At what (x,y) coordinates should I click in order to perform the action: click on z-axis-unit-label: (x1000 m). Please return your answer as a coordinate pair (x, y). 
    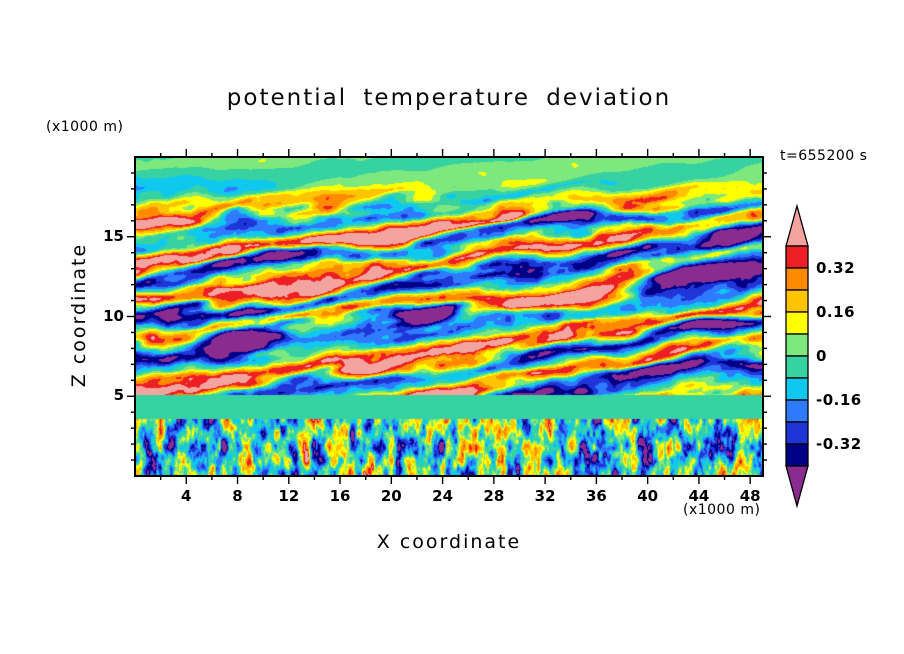
    Looking at the image, I should click on (85, 127).